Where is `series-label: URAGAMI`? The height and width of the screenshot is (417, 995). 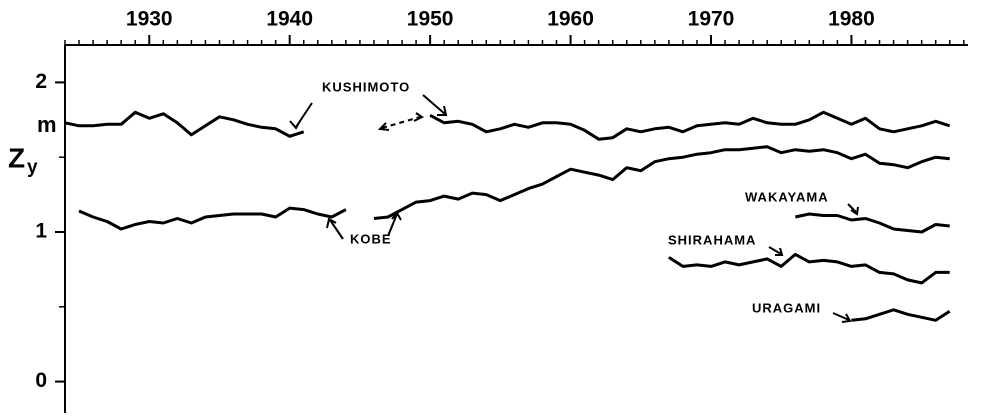
series-label: URAGAMI is located at coordinates (786, 307).